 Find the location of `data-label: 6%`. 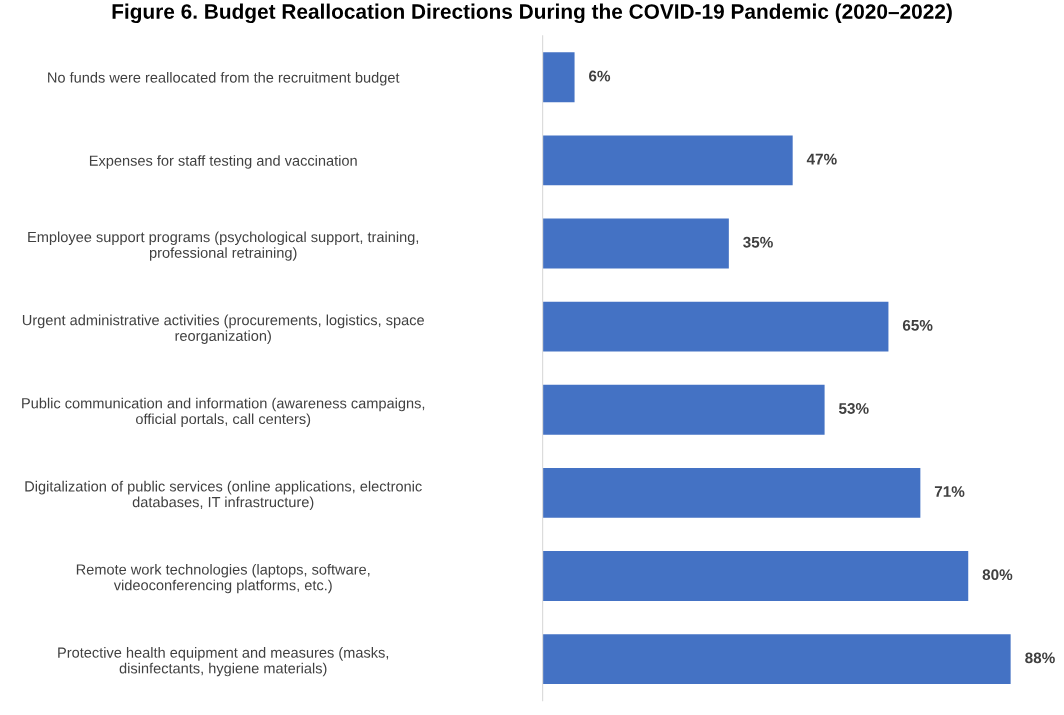

data-label: 6% is located at coordinates (600, 76).